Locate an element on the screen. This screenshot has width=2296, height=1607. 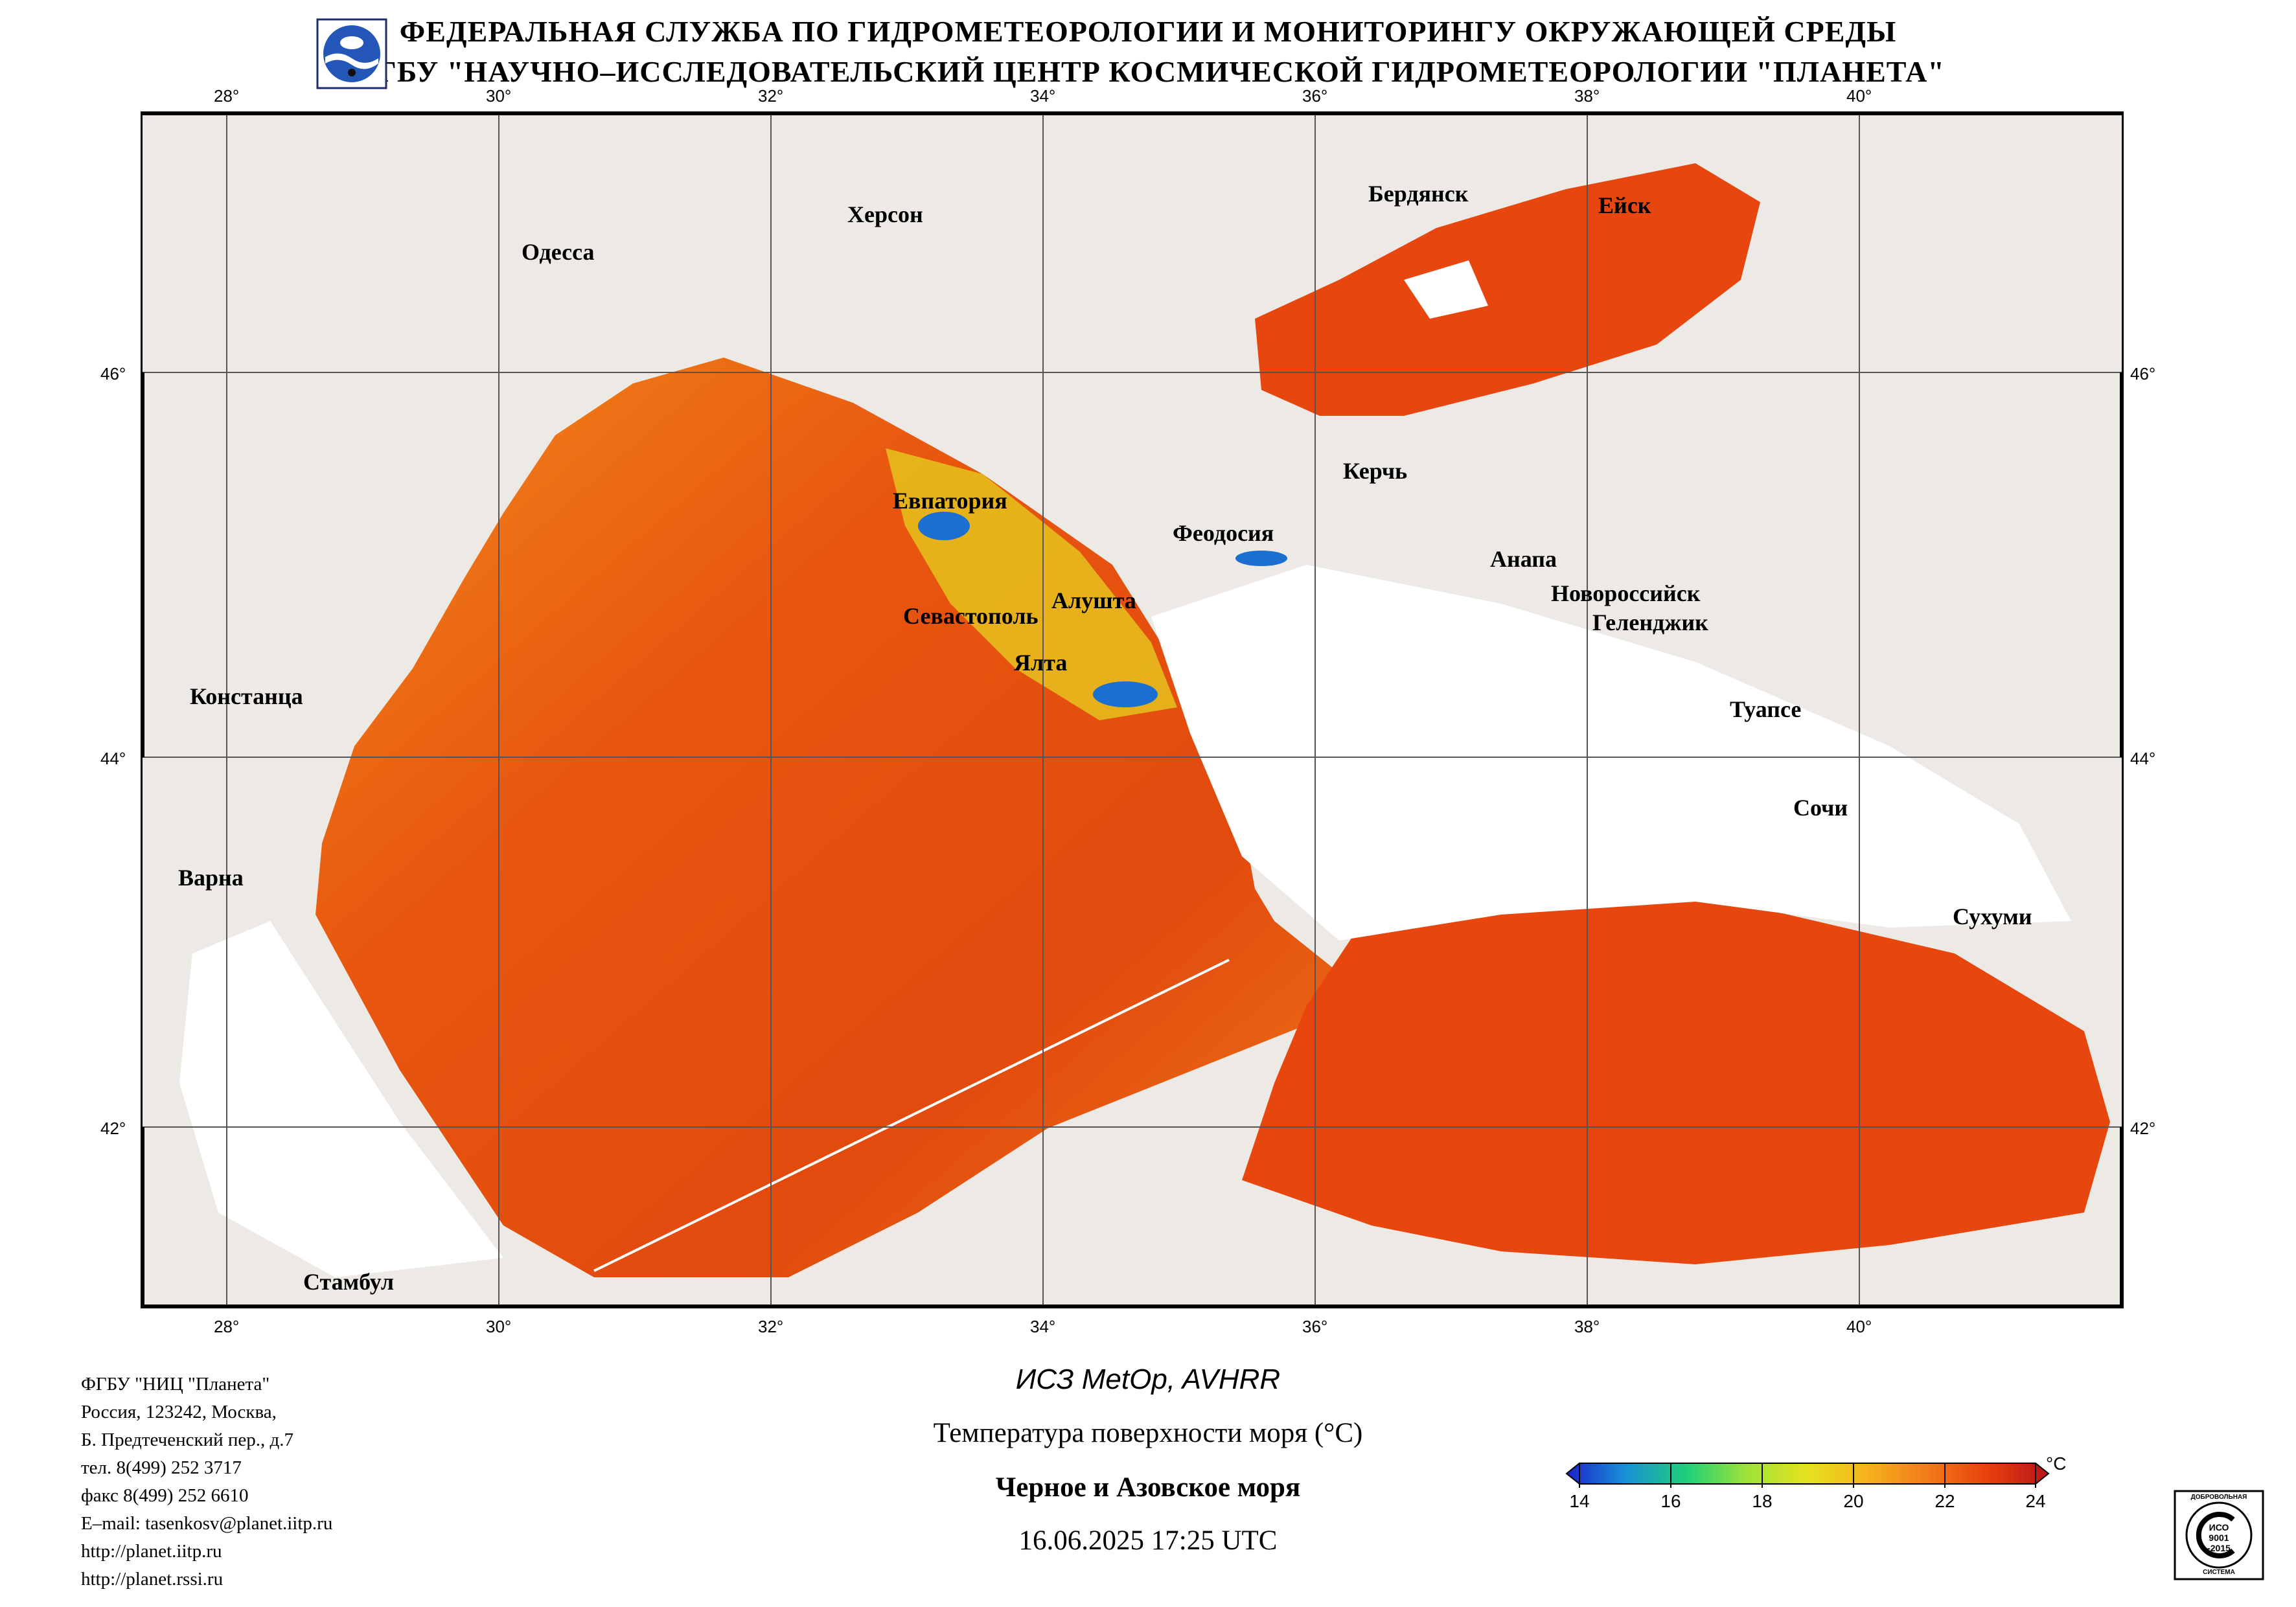
city-label-varna: Варна is located at coordinates (211, 878).